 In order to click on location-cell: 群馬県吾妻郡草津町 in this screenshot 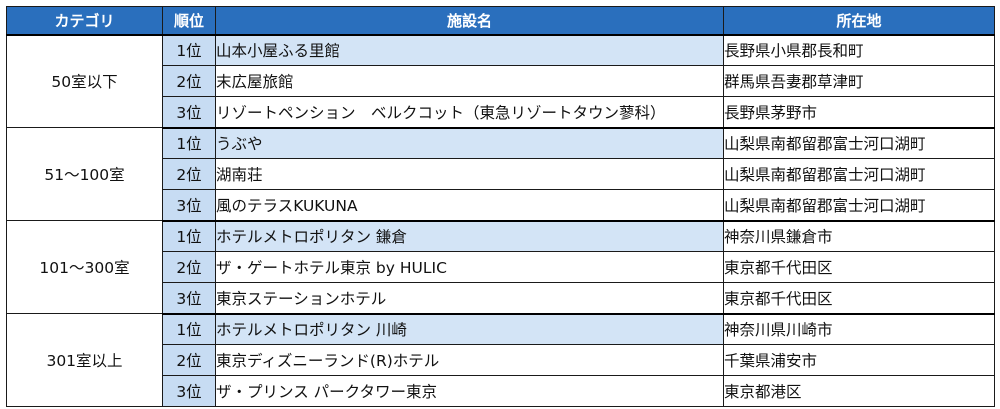, I will do `click(859, 81)`.